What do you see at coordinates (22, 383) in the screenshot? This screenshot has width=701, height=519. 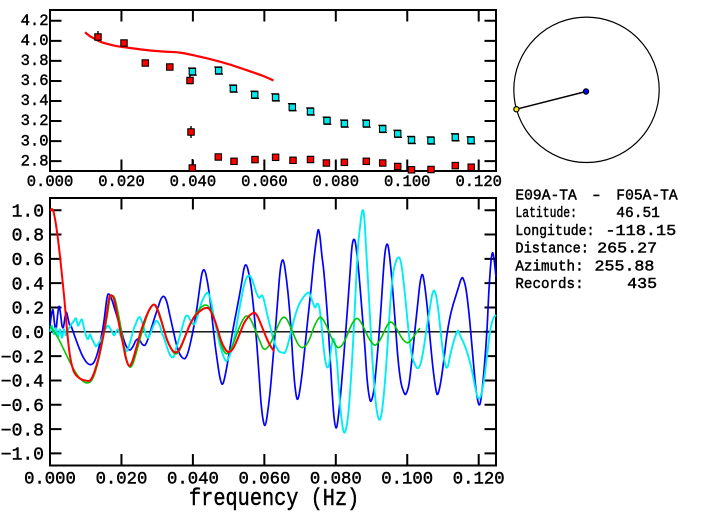 I see `svg-text: −0.4` at bounding box center [22, 383].